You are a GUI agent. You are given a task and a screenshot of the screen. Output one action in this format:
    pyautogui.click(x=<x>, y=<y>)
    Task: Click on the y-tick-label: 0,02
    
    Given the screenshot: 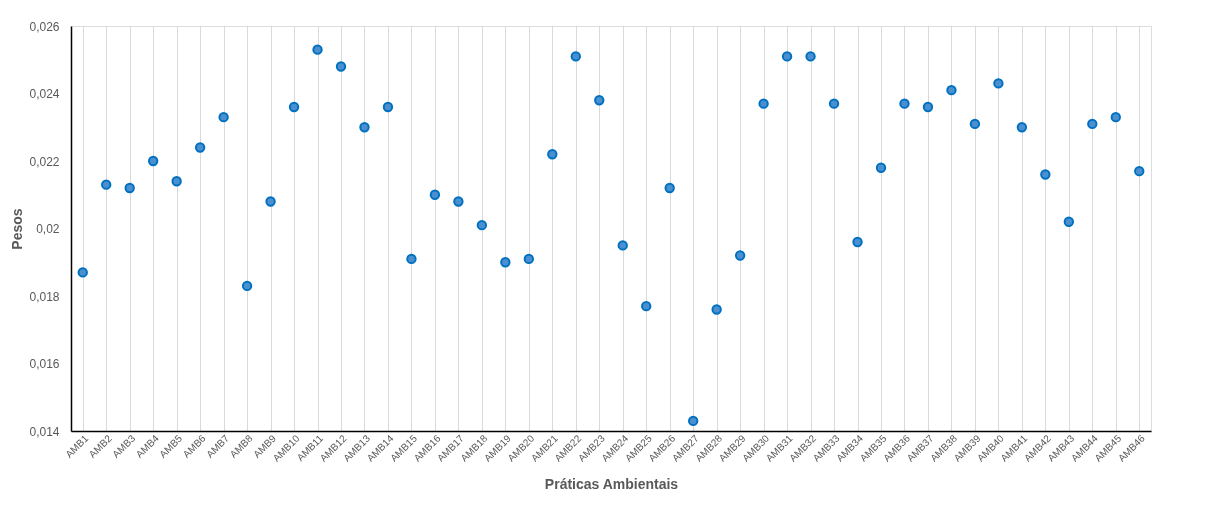 What is the action you would take?
    pyautogui.click(x=48, y=229)
    